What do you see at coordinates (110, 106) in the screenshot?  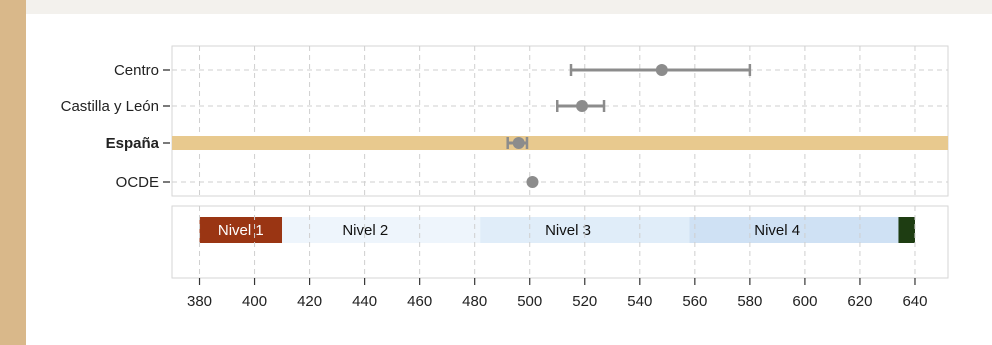 I see `category-label-2: Castilla y León` at bounding box center [110, 106].